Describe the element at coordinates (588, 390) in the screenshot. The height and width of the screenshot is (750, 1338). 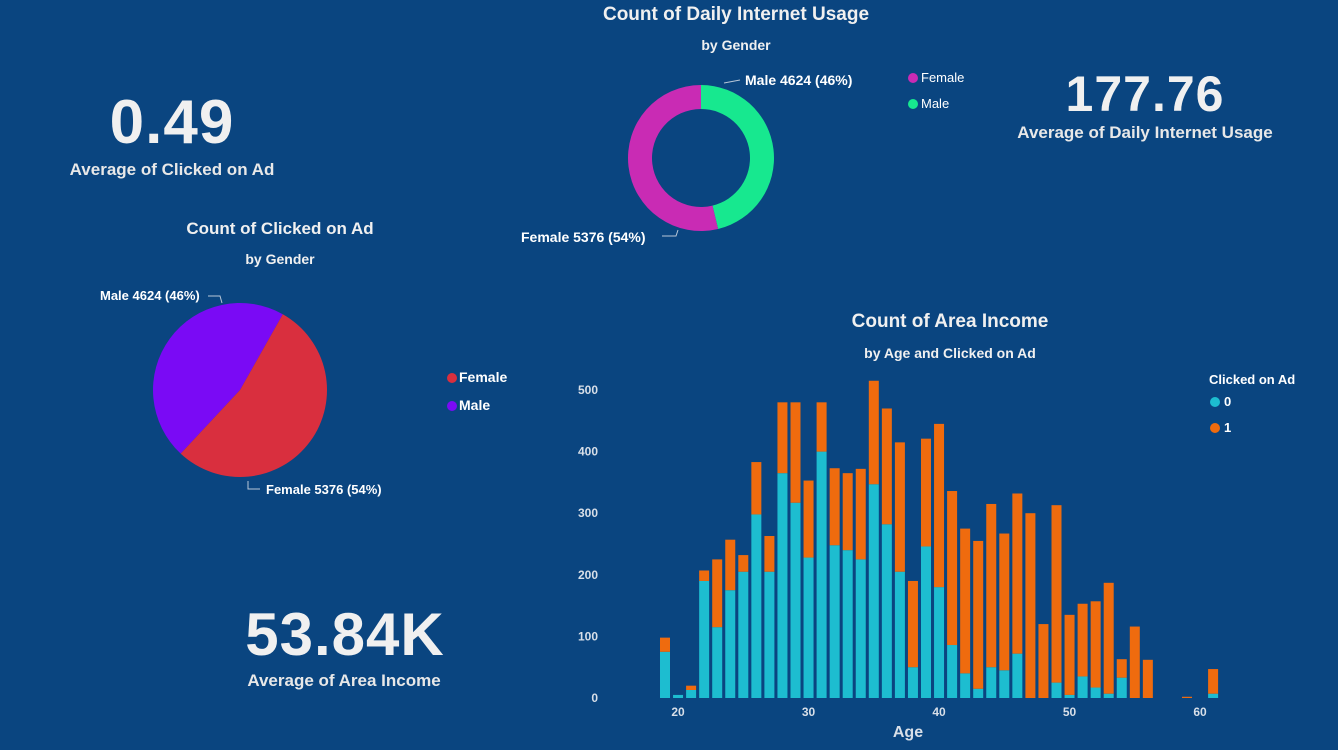
I see `bar-ytick-label: 500` at that location.